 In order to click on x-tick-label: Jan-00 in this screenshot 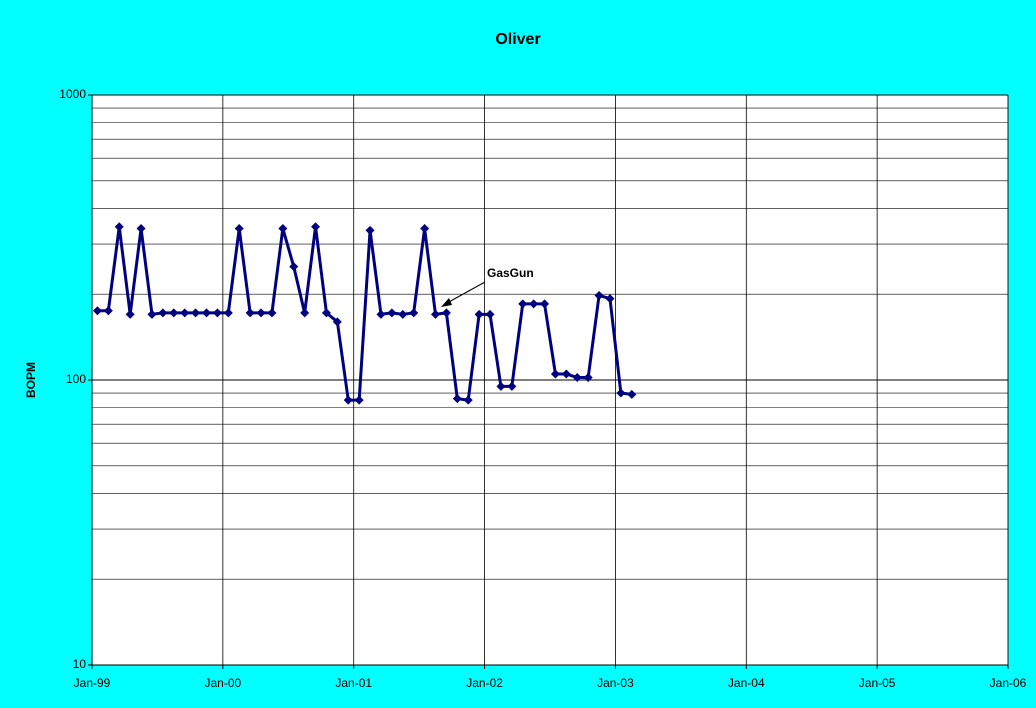, I will do `click(223, 683)`.